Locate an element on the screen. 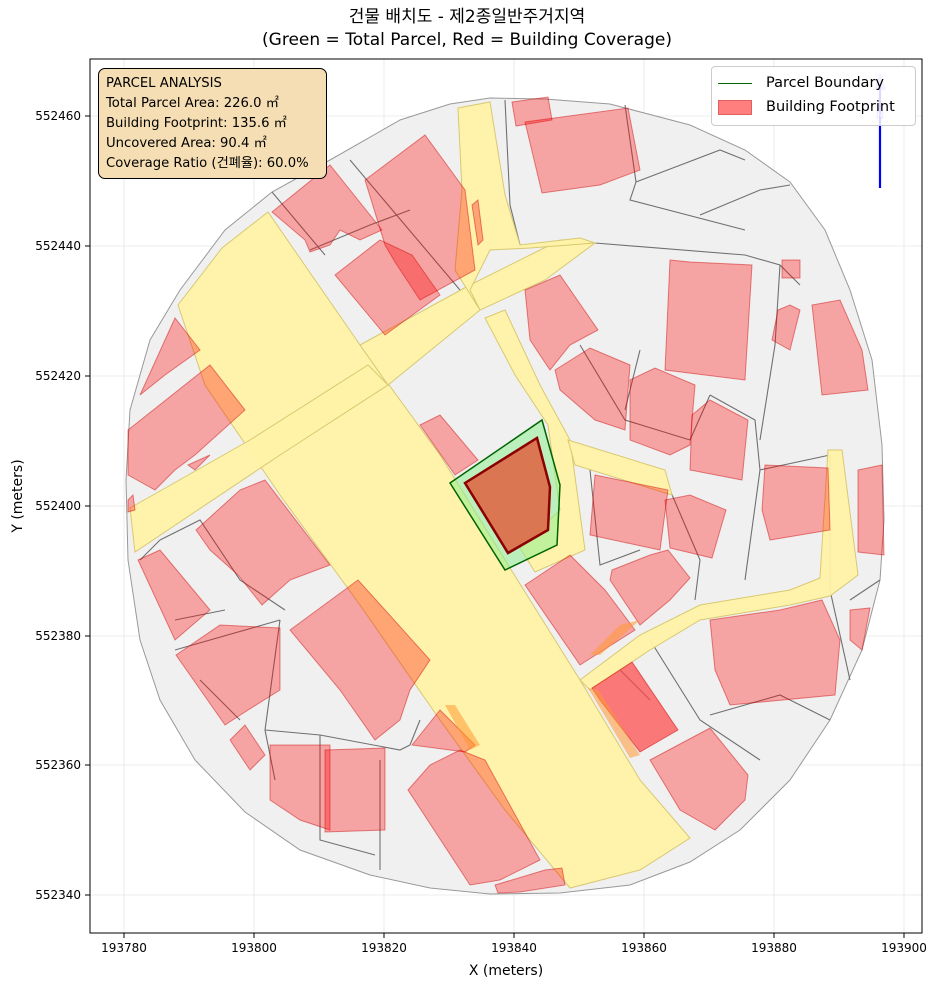 This screenshot has height=990, width=934. info-coverage: Coverage Ratio (건폐율): 60.0% is located at coordinates (207, 163).